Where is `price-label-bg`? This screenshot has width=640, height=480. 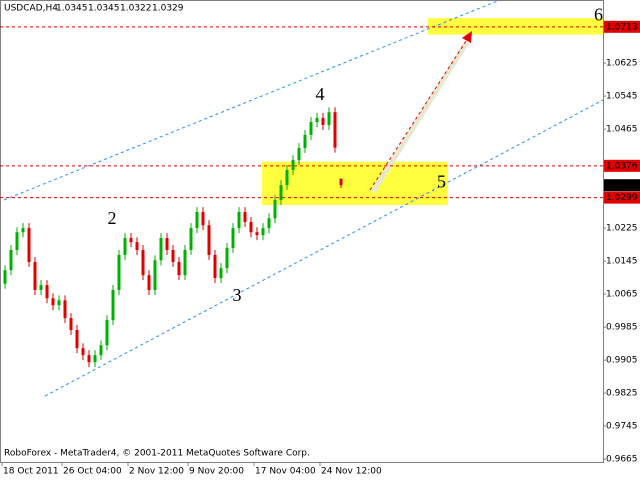 price-label-bg is located at coordinates (622, 185).